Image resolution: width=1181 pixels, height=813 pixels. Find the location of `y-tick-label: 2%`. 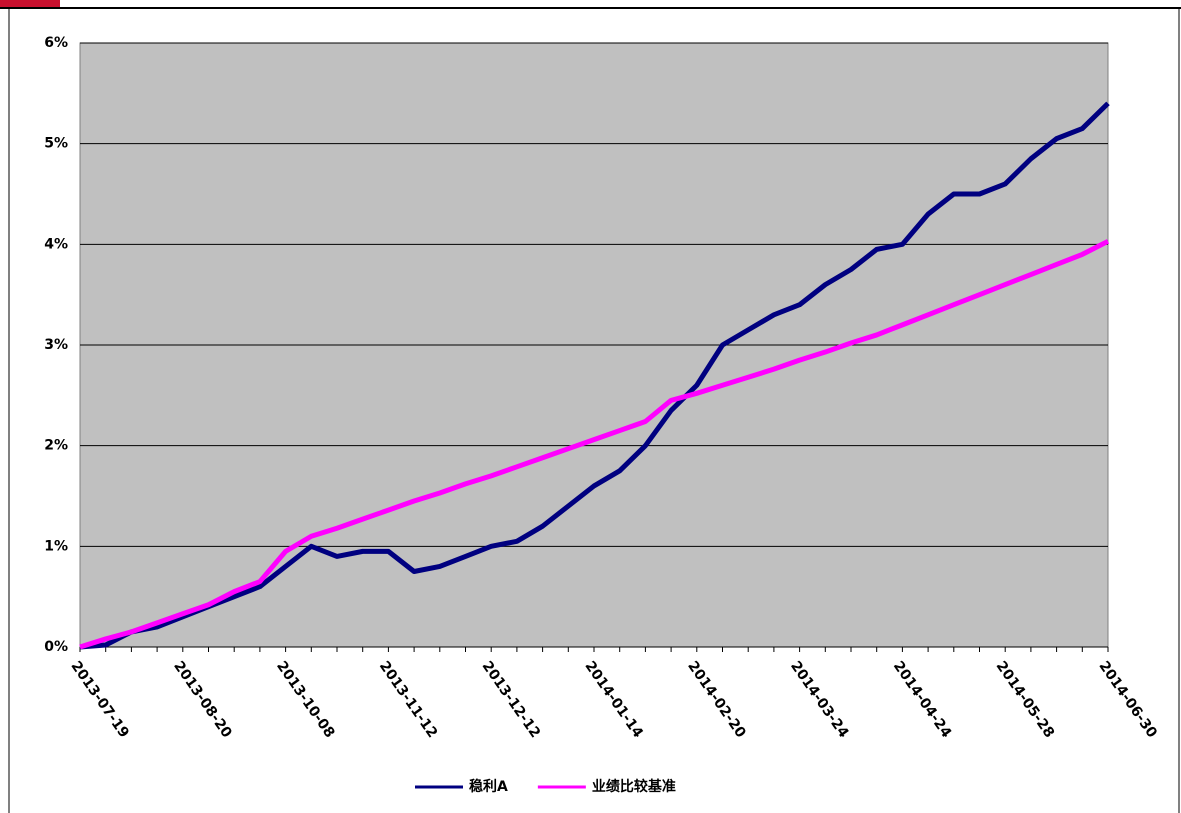

y-tick-label: 2% is located at coordinates (56, 446).